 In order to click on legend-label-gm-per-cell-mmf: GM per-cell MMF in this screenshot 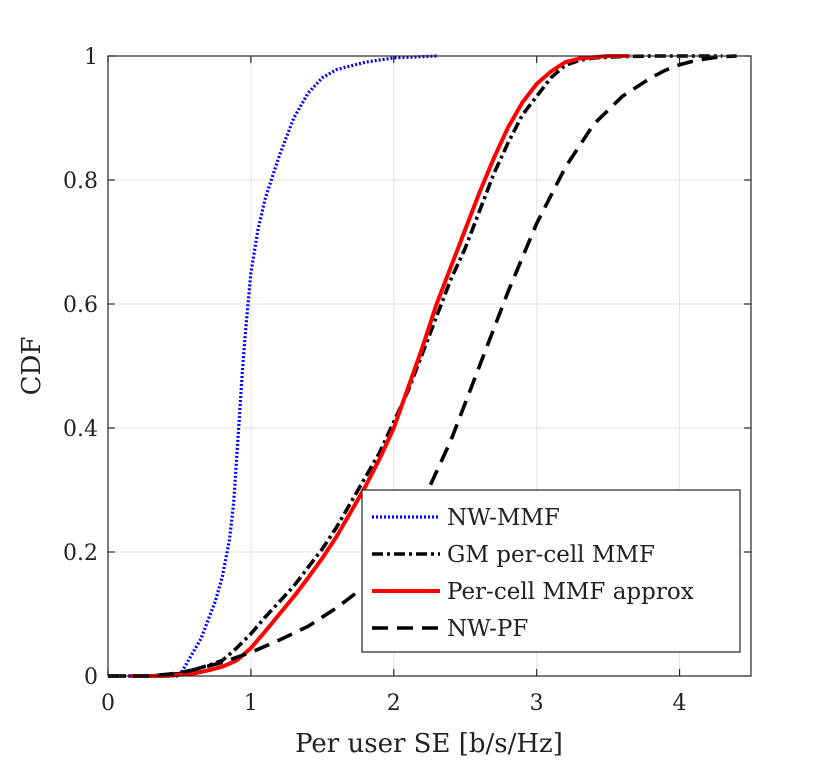, I will do `click(551, 555)`.